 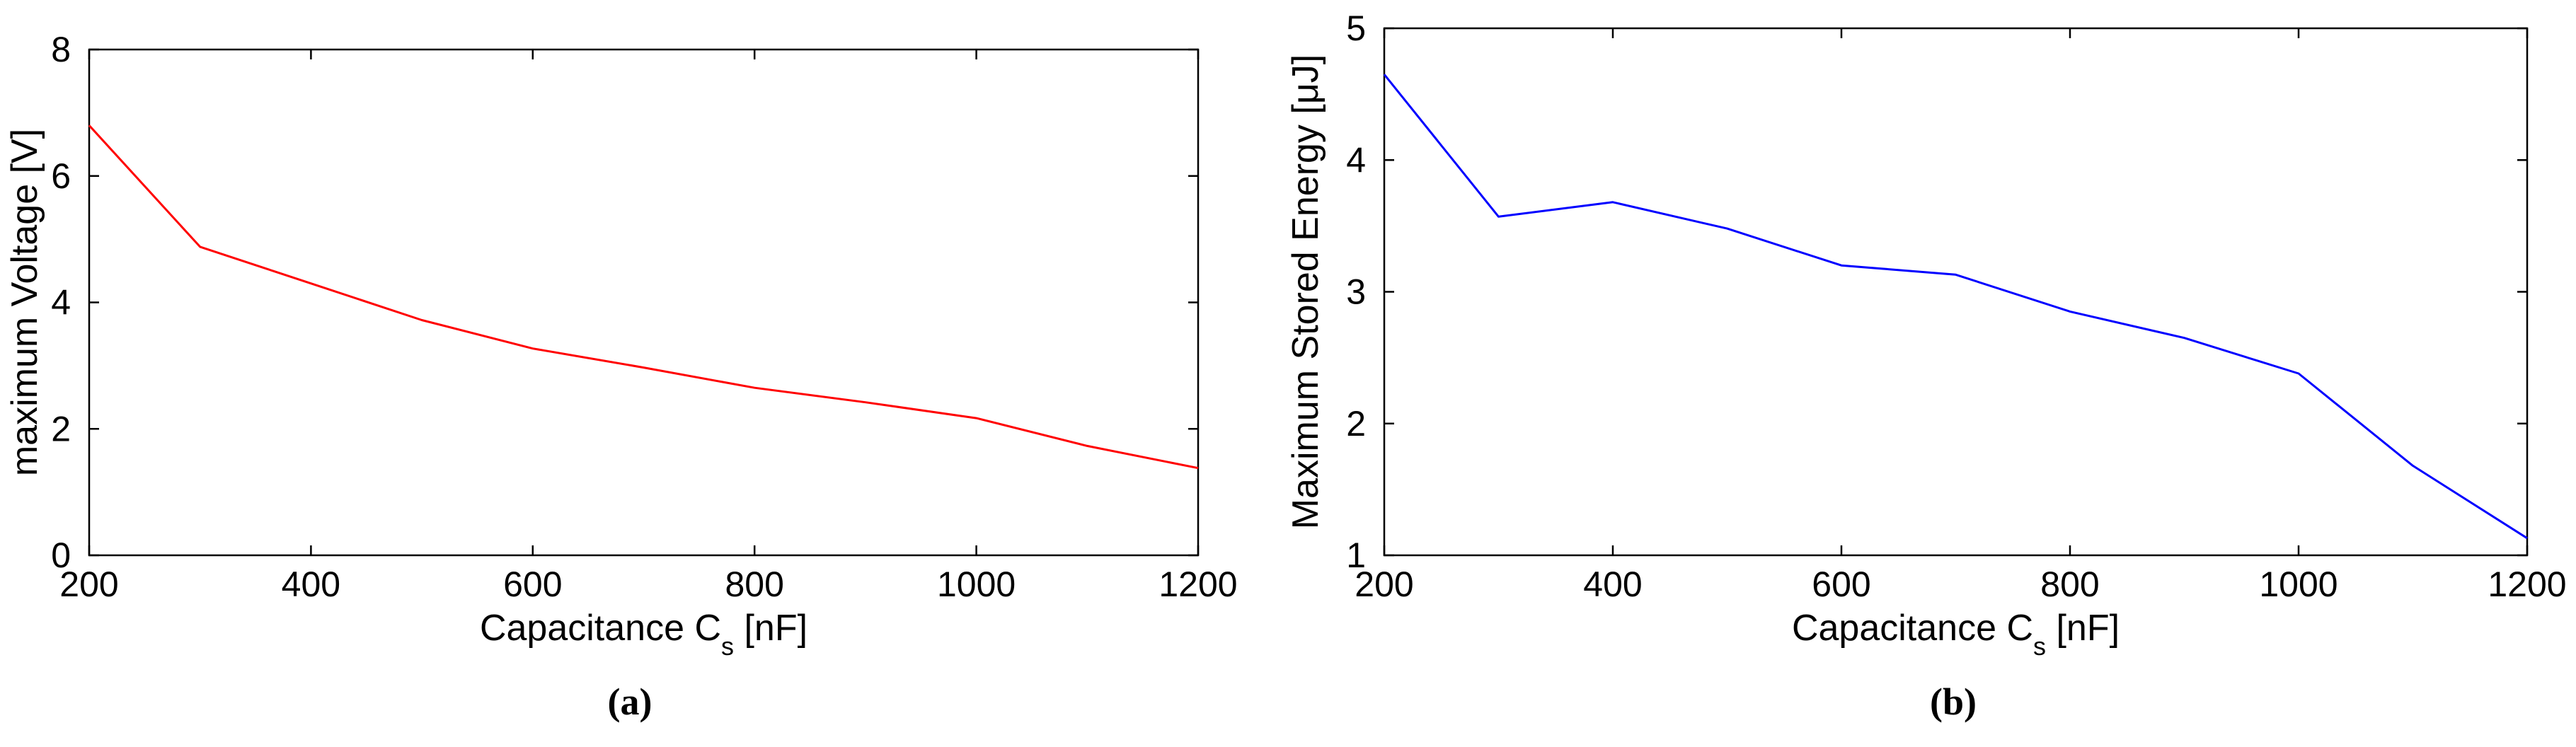 I want to click on y-axis-title: maximum Voltage [V], so click(x=24, y=302).